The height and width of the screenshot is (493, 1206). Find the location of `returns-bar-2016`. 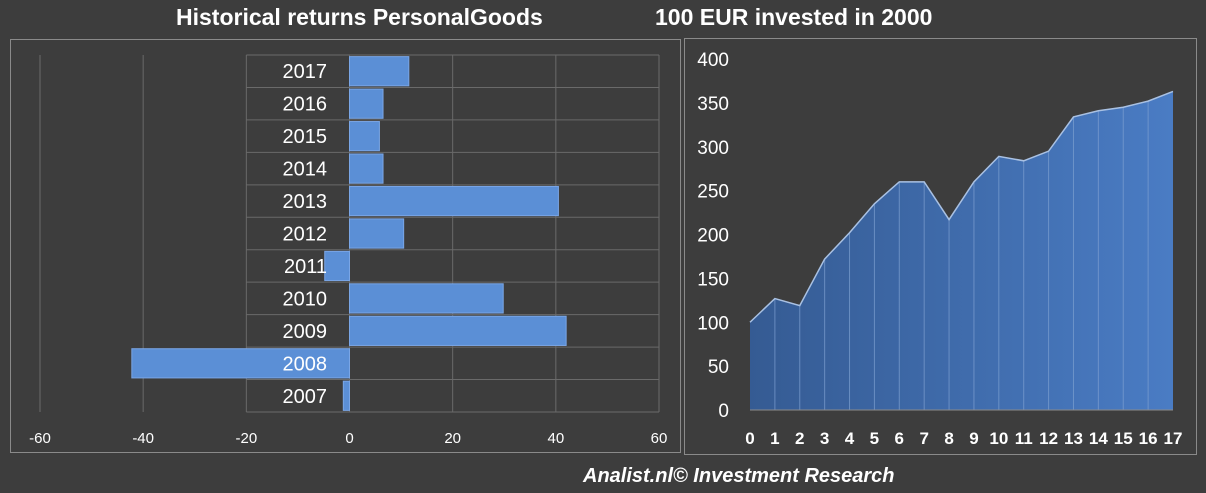

returns-bar-2016 is located at coordinates (366, 103).